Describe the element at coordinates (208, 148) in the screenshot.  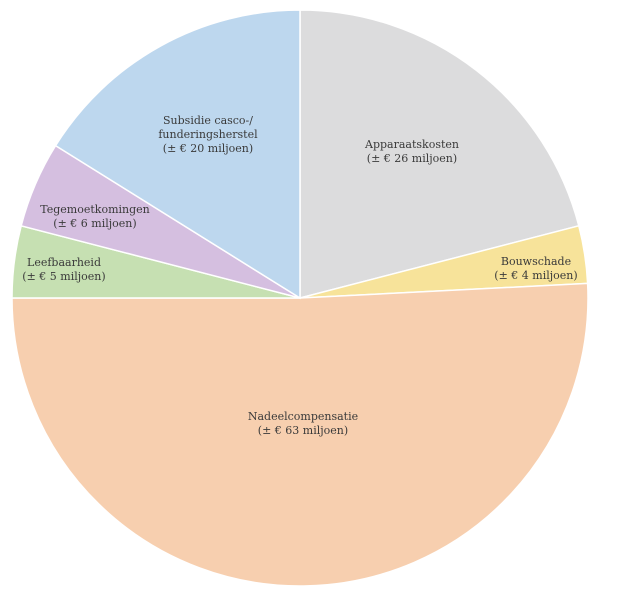
I see `pie-label-amount: (± € 20 miljoen)` at that location.